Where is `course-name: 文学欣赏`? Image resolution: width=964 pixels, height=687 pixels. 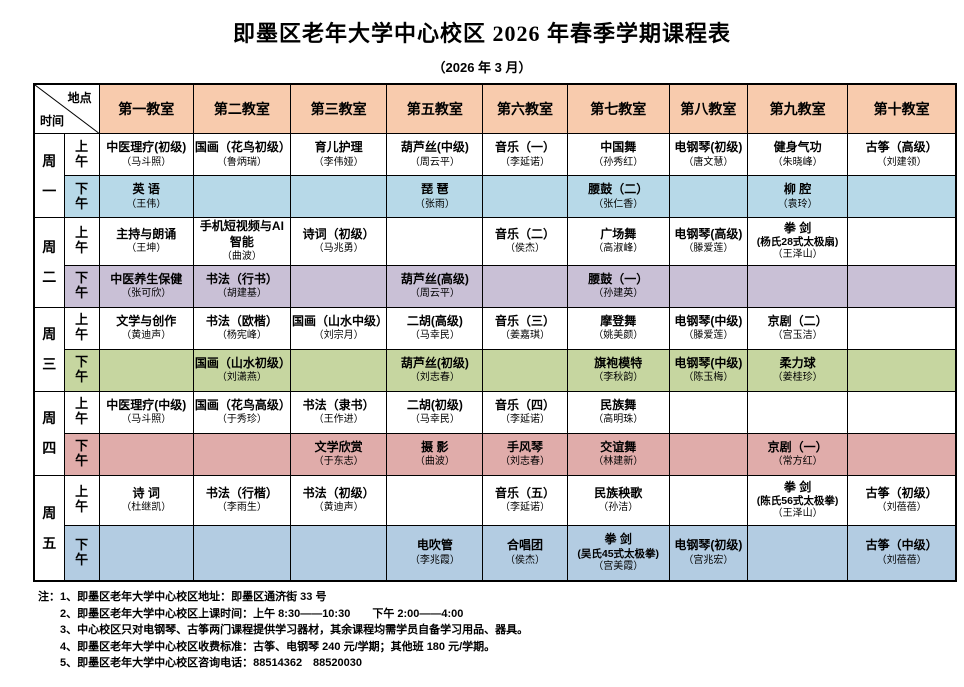
course-name: 文学欣赏 is located at coordinates (338, 446).